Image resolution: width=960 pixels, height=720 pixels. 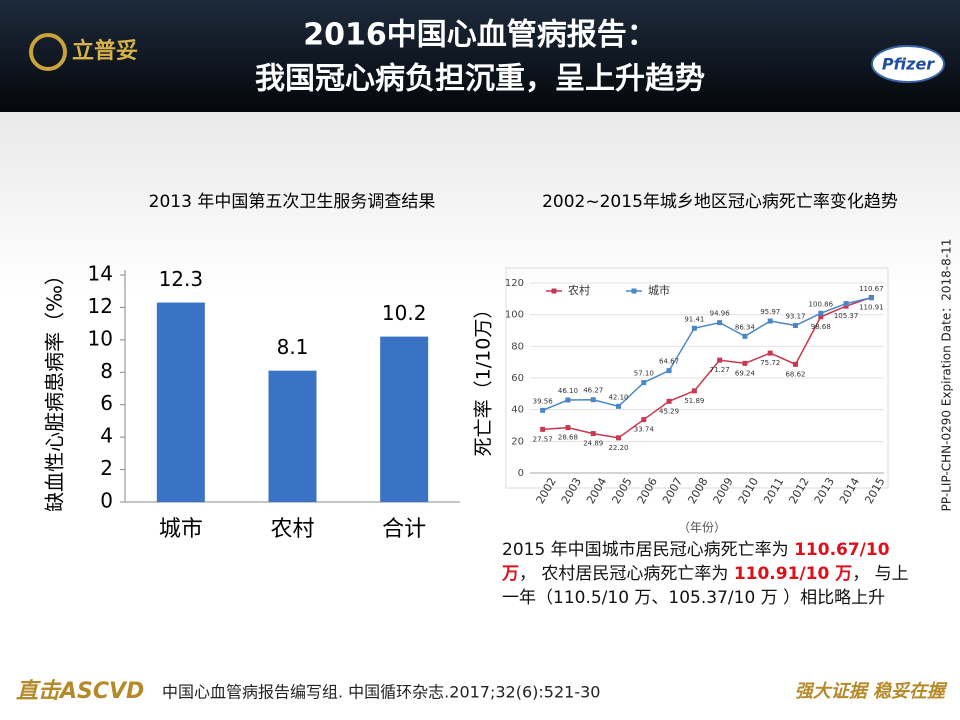 What do you see at coordinates (579, 290) in the screenshot?
I see `legend-label: 农村` at bounding box center [579, 290].